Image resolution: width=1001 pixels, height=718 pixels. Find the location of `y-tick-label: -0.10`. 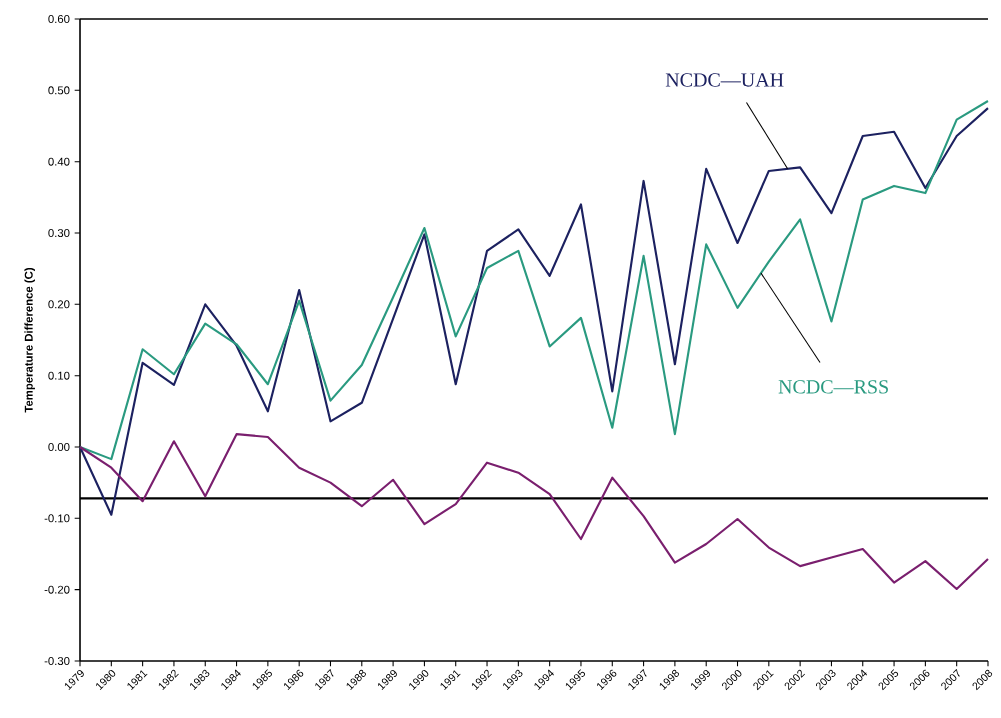

y-tick-label: -0.10 is located at coordinates (57, 518).